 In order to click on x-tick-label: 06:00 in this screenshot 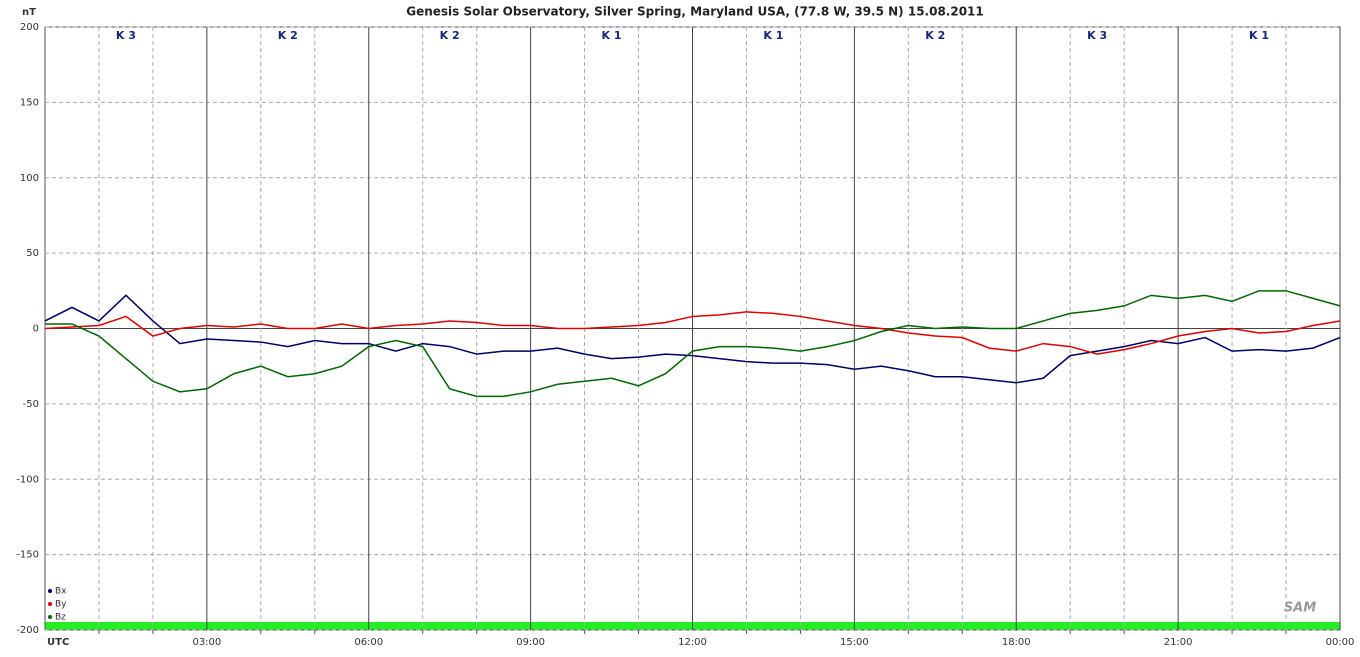, I will do `click(368, 642)`.